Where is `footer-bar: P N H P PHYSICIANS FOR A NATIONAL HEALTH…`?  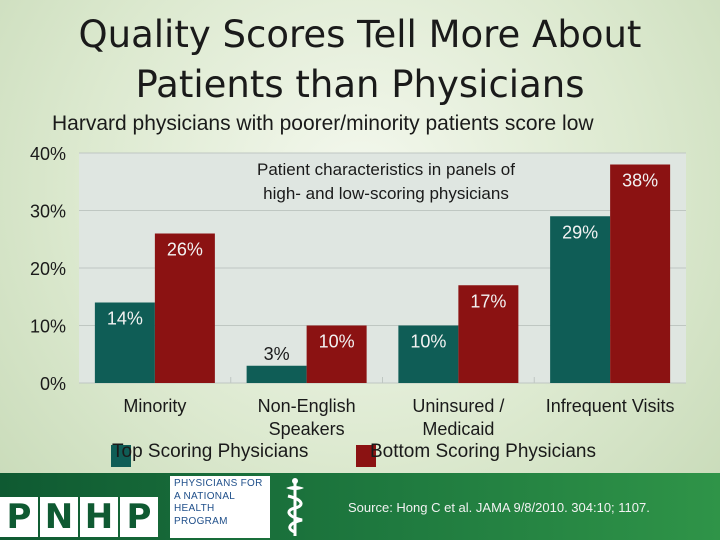 footer-bar: P N H P PHYSICIANS FOR A NATIONAL HEALTH… is located at coordinates (360, 506).